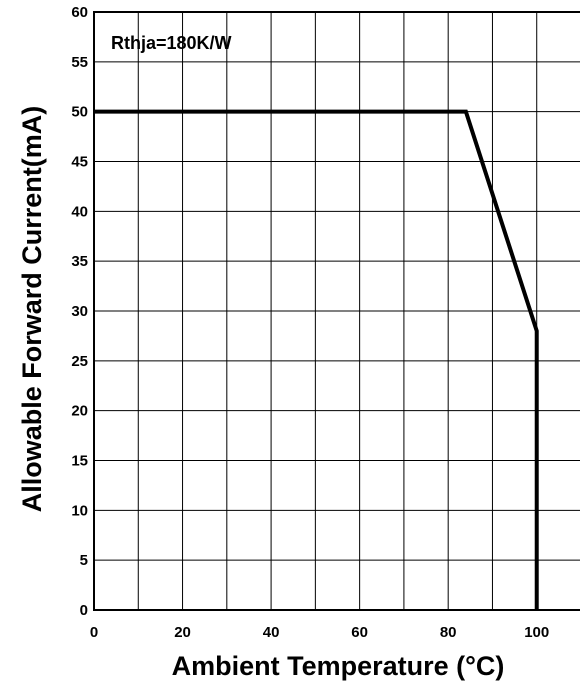  I want to click on x-tick-label: 100, so click(536, 632).